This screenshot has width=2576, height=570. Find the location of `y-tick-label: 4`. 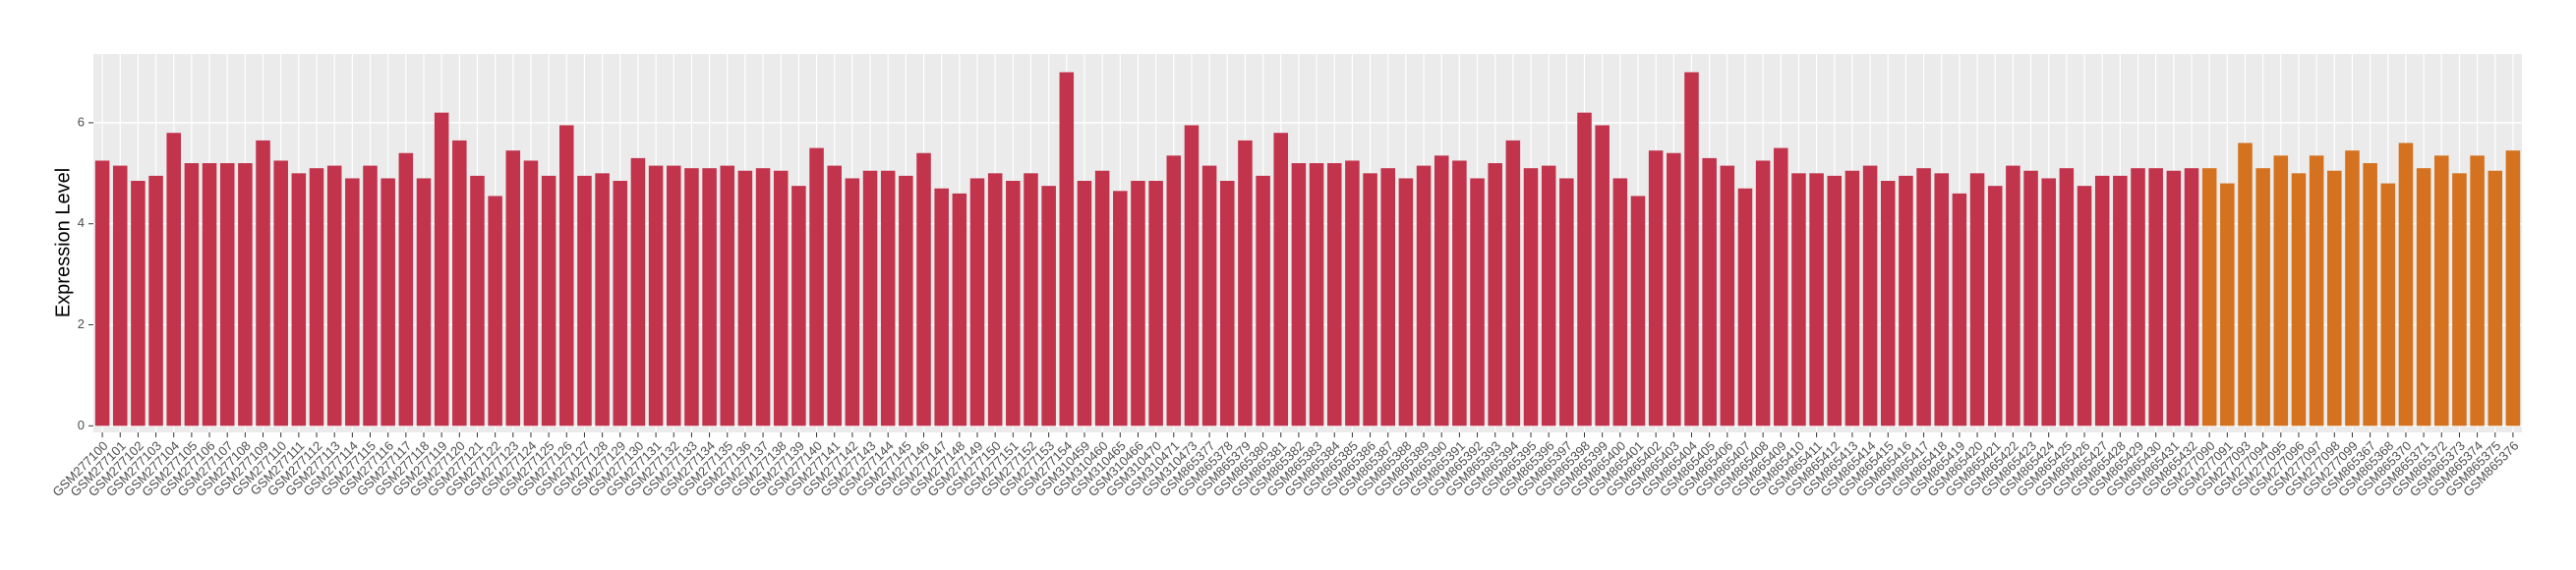

y-tick-label: 4 is located at coordinates (81, 222).